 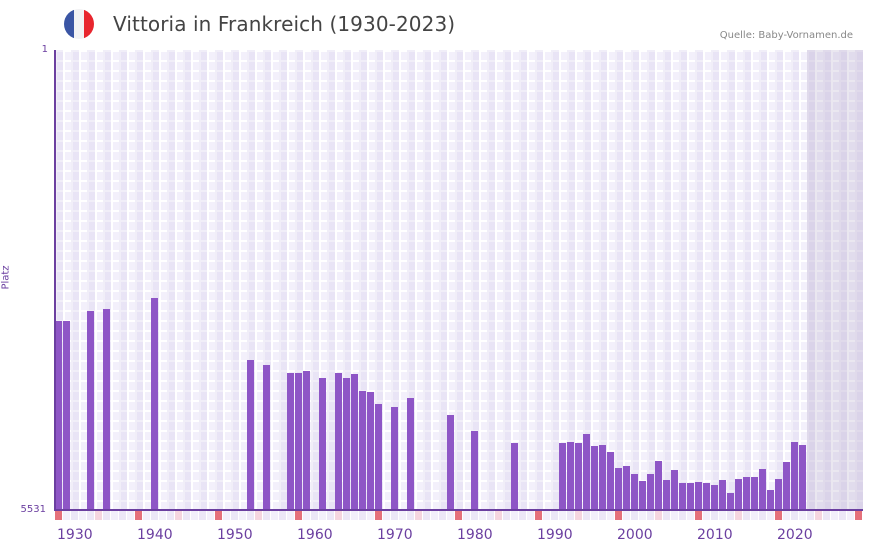 What do you see at coordinates (90, 410) in the screenshot?
I see `bar-1934` at bounding box center [90, 410].